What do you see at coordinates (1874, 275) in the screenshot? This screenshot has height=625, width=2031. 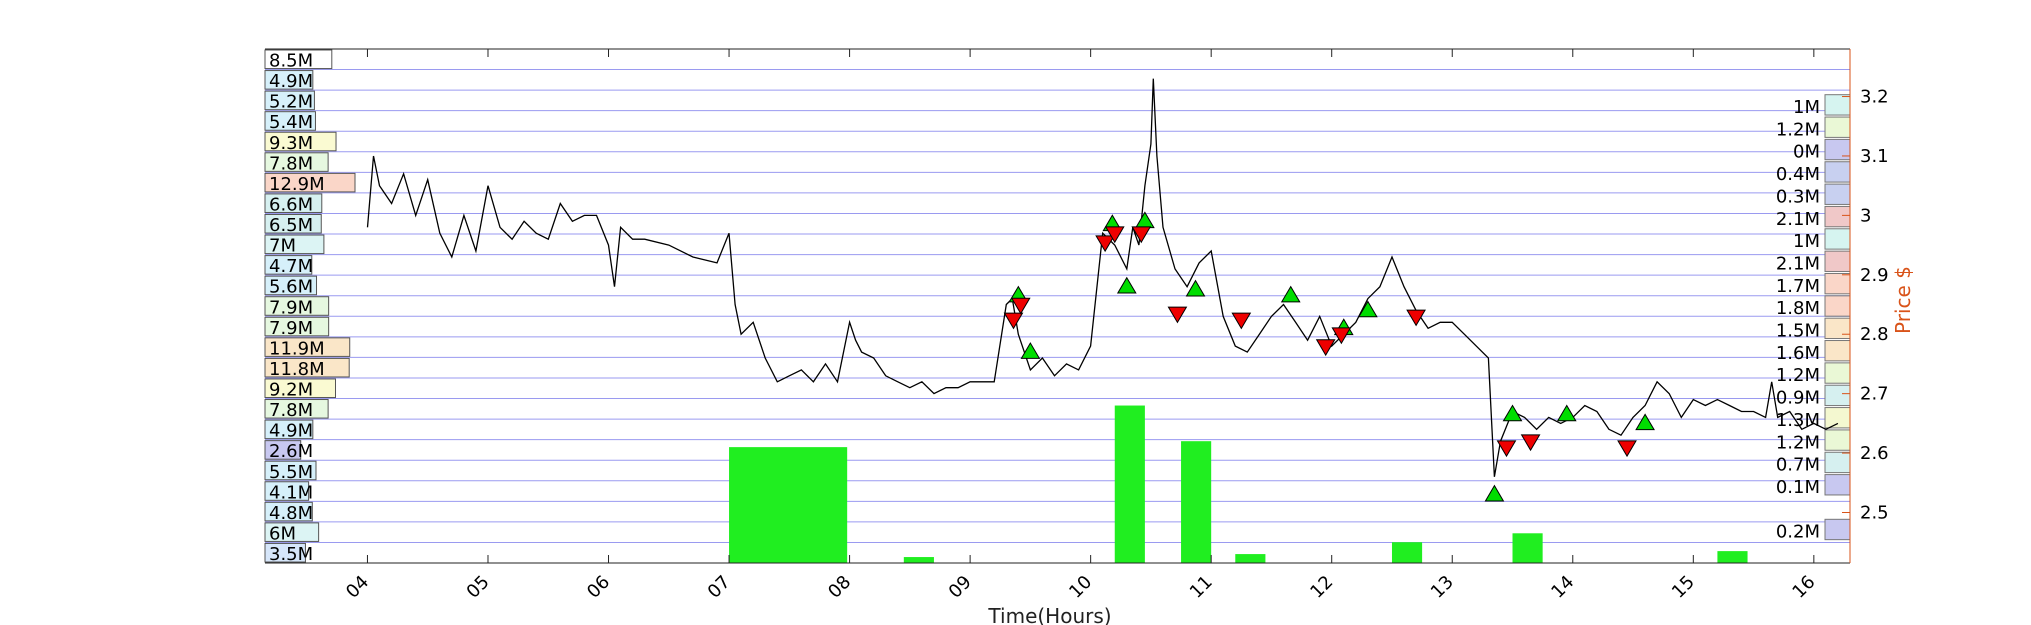 I see `y-tick-label: 2.9` at bounding box center [1874, 275].